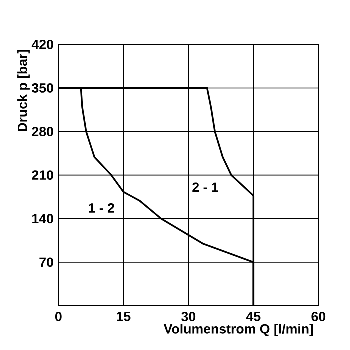 The width and height of the screenshot is (350, 350). I want to click on y-tick-label: 210, so click(43, 175).